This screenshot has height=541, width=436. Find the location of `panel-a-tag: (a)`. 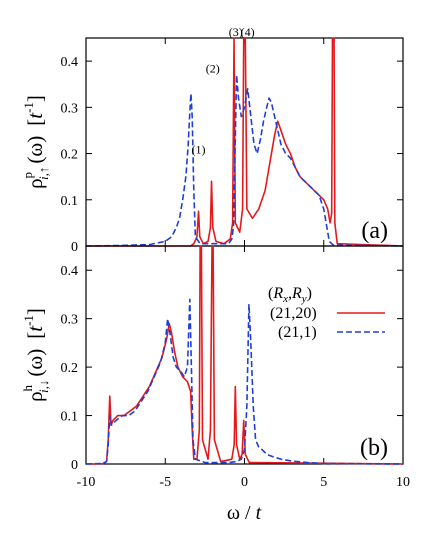

panel-a-tag: (a) is located at coordinates (374, 231).